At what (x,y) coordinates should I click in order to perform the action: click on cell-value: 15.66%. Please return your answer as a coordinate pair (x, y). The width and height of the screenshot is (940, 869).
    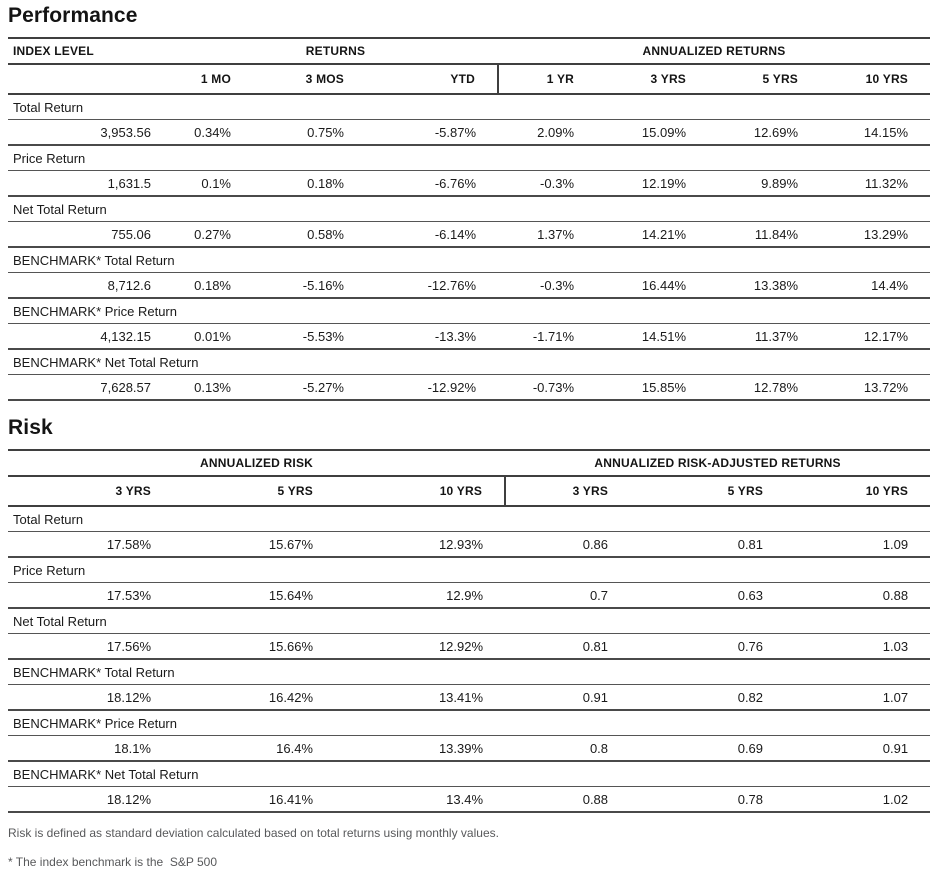
    Looking at the image, I should click on (254, 646).